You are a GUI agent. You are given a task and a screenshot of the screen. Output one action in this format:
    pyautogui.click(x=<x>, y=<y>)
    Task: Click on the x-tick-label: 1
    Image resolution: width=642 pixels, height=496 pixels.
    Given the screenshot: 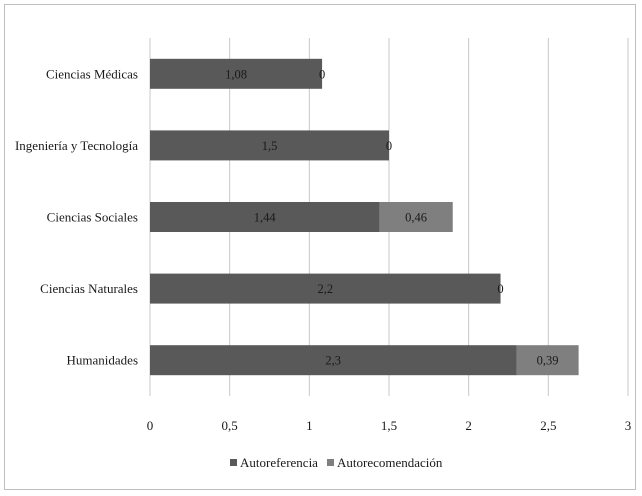 What is the action you would take?
    pyautogui.click(x=309, y=425)
    